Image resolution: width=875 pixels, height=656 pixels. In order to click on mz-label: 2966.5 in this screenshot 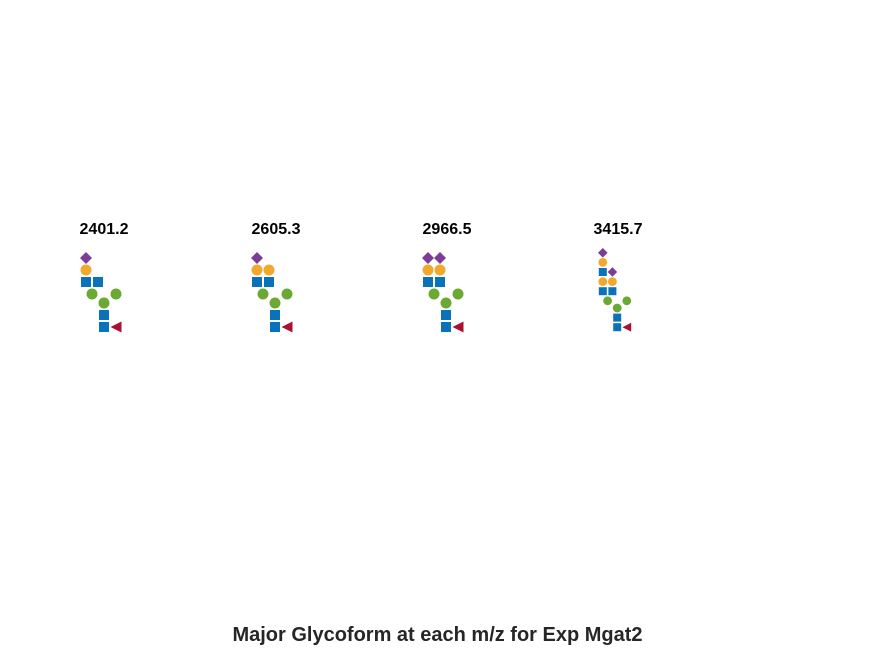, I will do `click(447, 229)`.